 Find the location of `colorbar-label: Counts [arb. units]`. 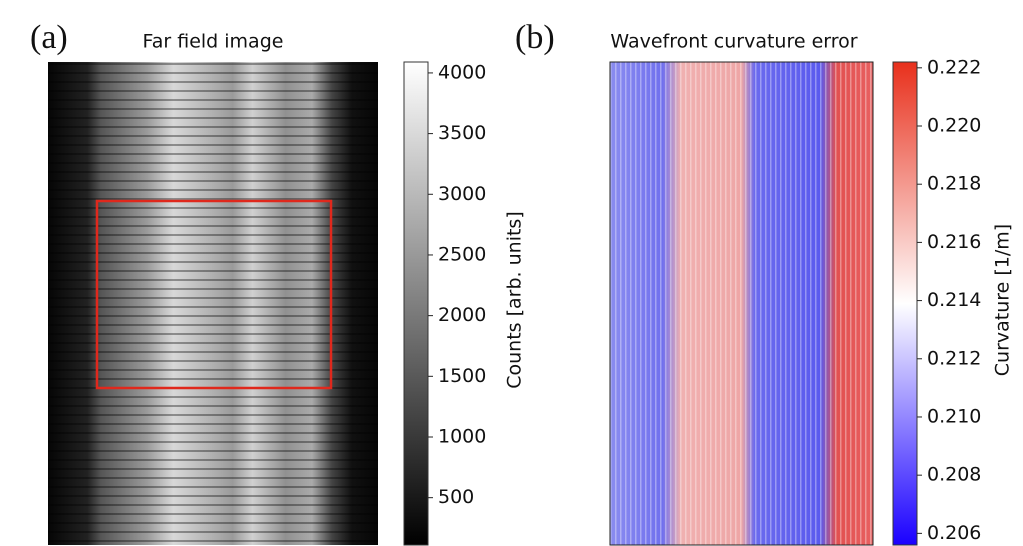

colorbar-label: Counts [arb. units] is located at coordinates (515, 300).